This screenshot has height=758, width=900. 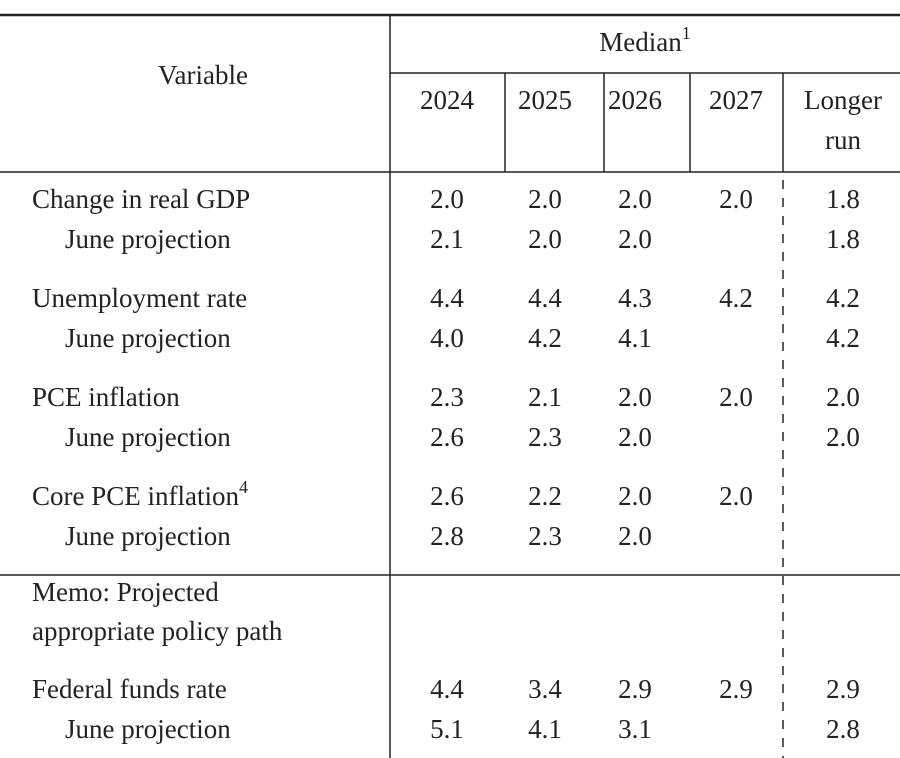 I want to click on label-text: PCE inflation, so click(x=106, y=397).